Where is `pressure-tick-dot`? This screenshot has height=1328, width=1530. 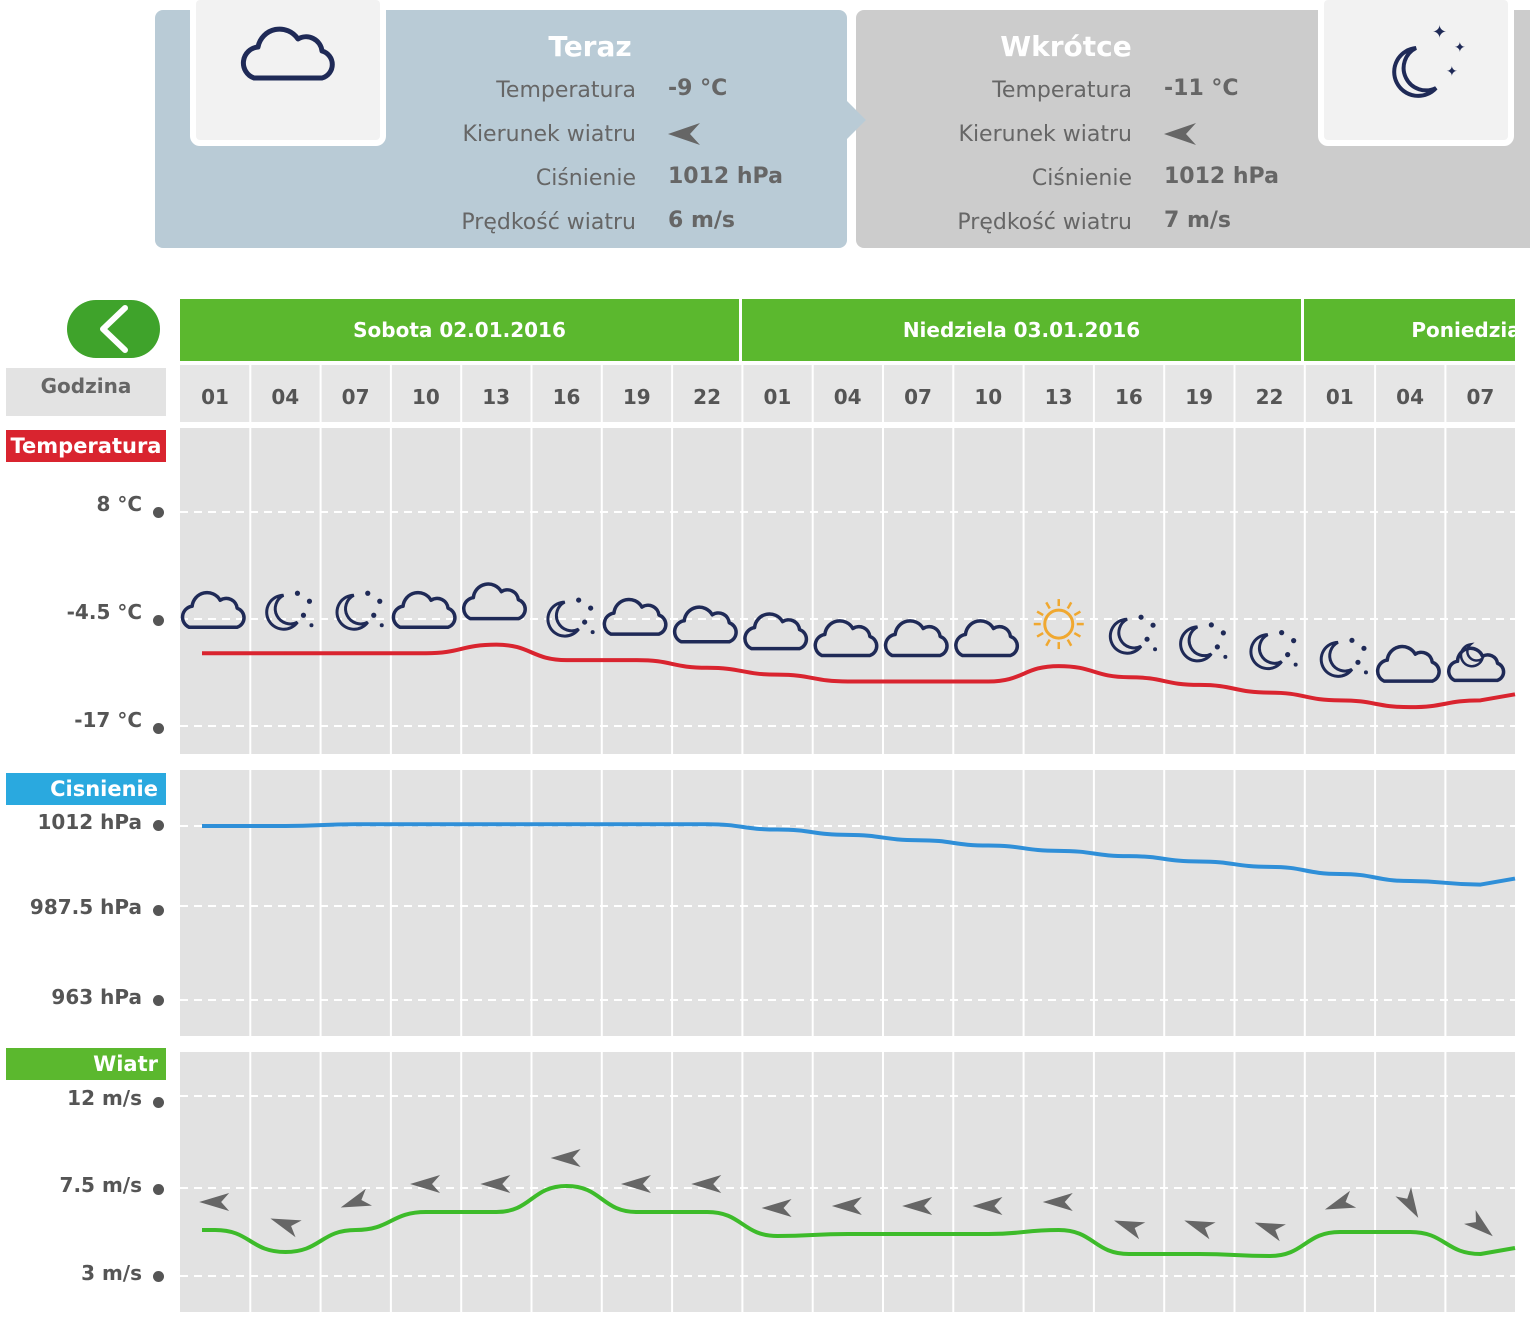 pressure-tick-dot is located at coordinates (158, 1000).